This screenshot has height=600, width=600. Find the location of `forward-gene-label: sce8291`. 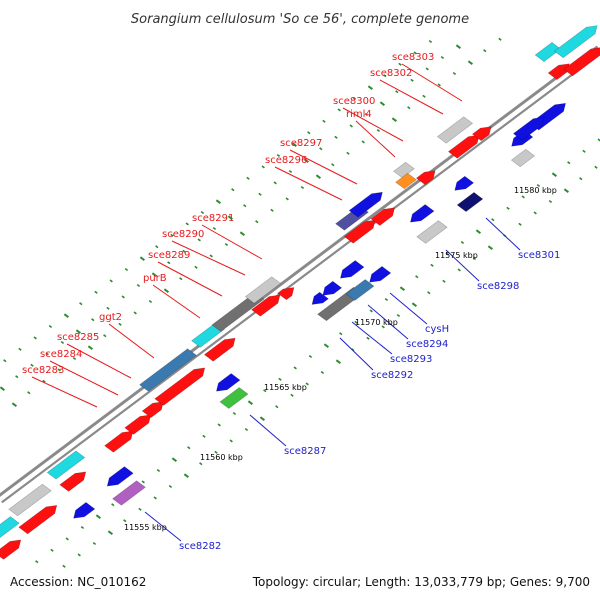

forward-gene-label: sce8291 is located at coordinates (213, 218).